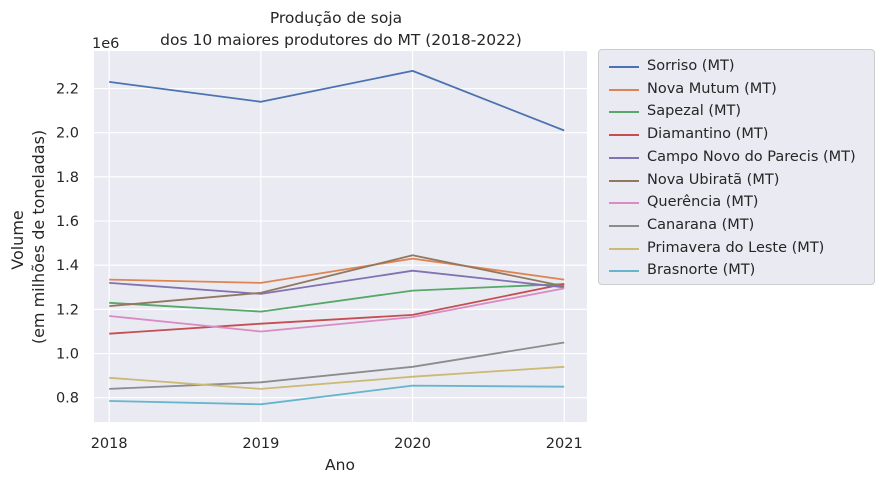 The height and width of the screenshot is (484, 882). What do you see at coordinates (105, 44) in the screenshot?
I see `y-offset-label: 1e6` at bounding box center [105, 44].